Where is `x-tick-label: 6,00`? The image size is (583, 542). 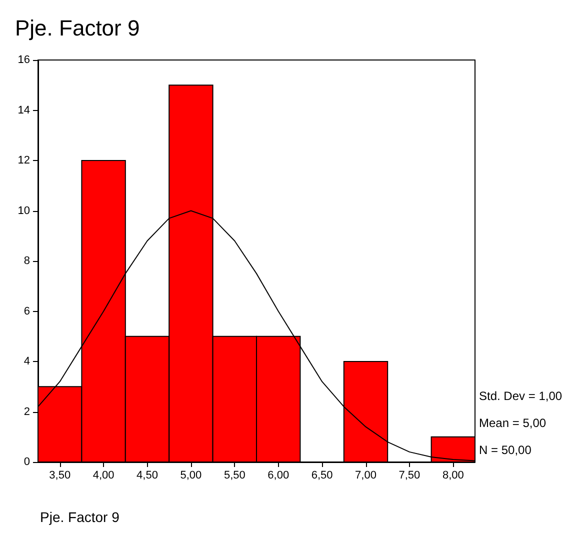
x-tick-label: 6,00 is located at coordinates (279, 476).